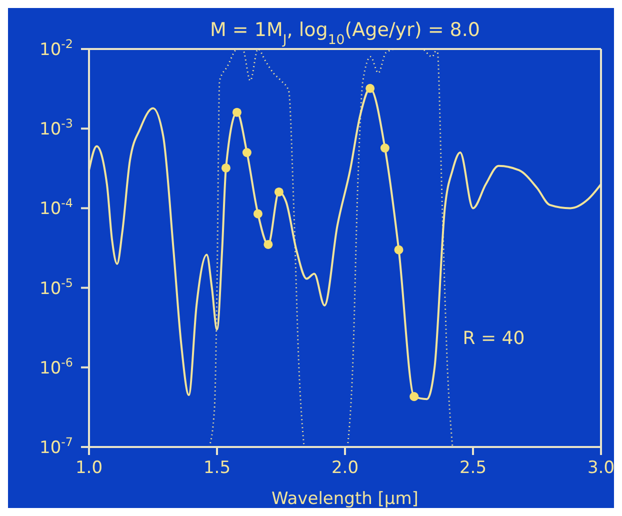 This screenshot has height=516, width=622. What do you see at coordinates (493, 338) in the screenshot?
I see `annotation: R = 40` at bounding box center [493, 338].